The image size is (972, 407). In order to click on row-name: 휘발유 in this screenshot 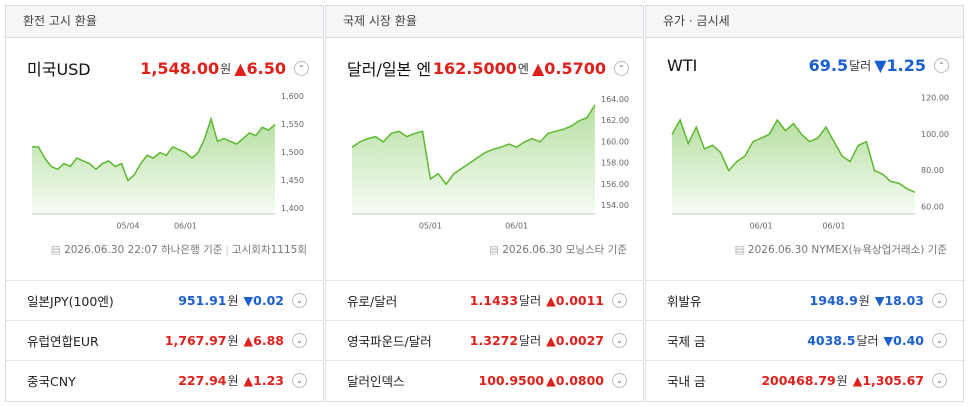, I will do `click(684, 301)`.